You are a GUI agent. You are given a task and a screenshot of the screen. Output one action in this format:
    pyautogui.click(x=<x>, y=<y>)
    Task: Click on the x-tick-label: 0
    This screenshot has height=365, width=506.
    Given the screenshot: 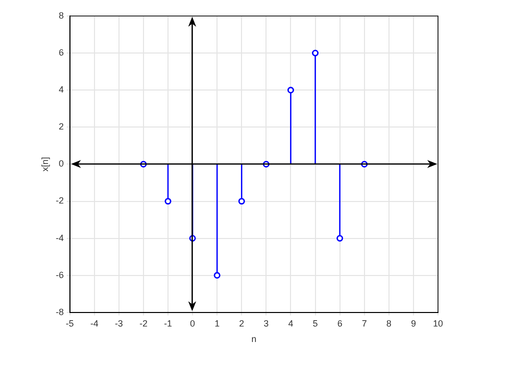 What is the action you would take?
    pyautogui.click(x=193, y=323)
    